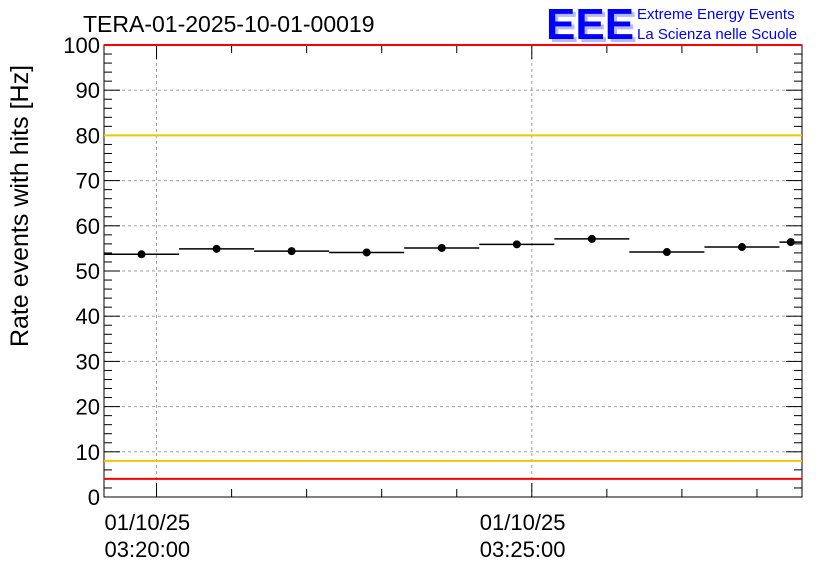  Describe the element at coordinates (229, 24) in the screenshot. I see `chart-title: TERA-01-2025-10-01-00019` at that location.